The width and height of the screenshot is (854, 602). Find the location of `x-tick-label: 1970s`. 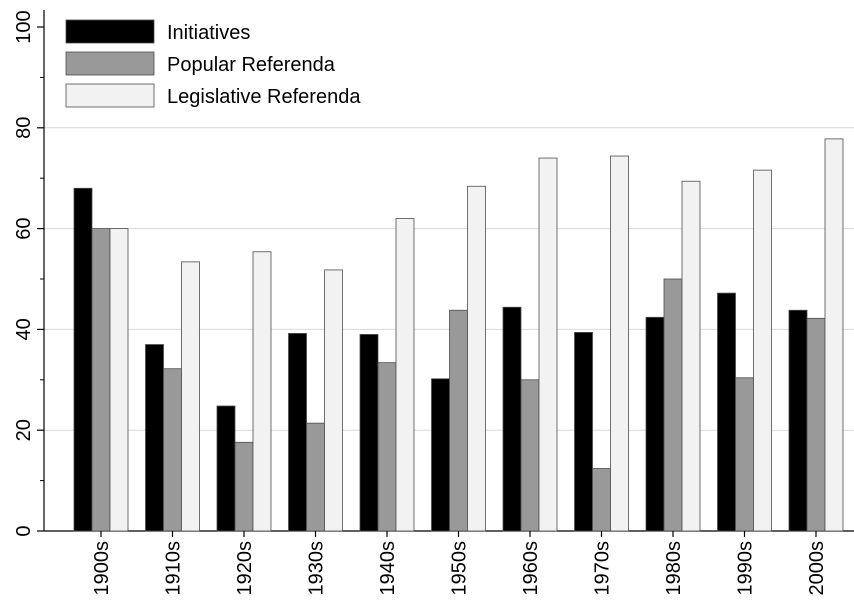

x-tick-label: 1970s is located at coordinates (603, 568).